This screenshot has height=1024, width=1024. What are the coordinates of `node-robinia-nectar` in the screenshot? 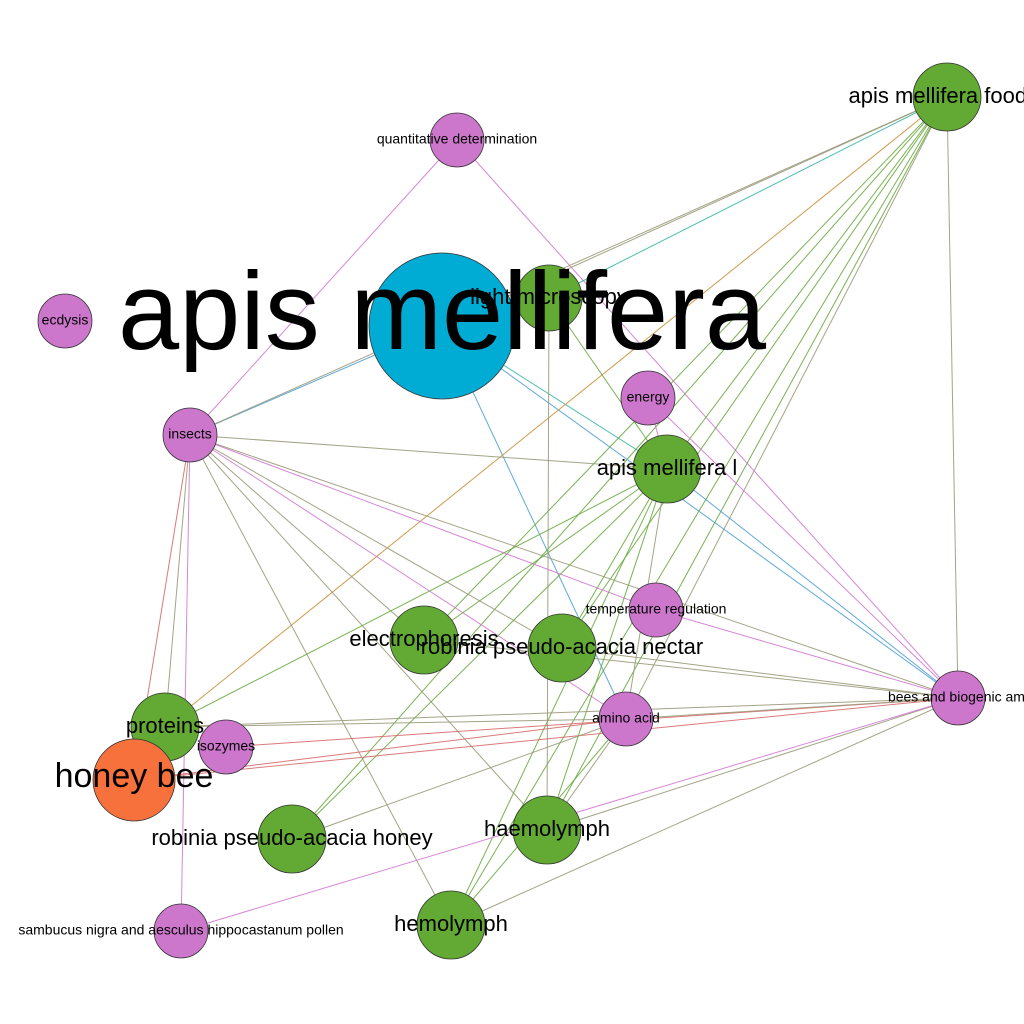 It's located at (562, 648).